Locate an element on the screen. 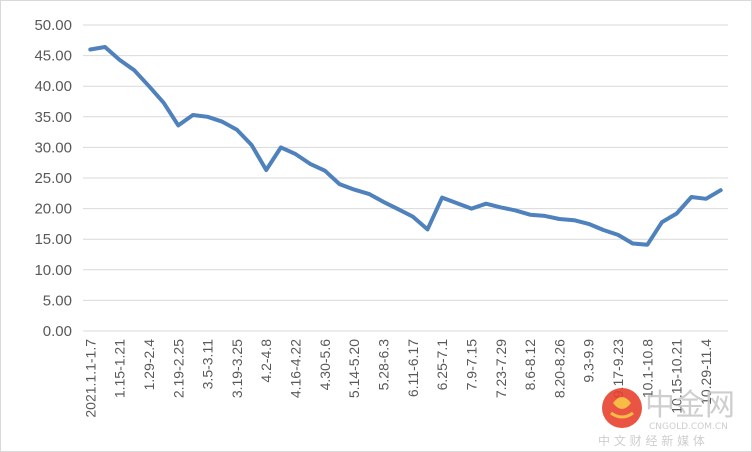 The width and height of the screenshot is (752, 452). y-tick-label: 35.00 is located at coordinates (53, 117).